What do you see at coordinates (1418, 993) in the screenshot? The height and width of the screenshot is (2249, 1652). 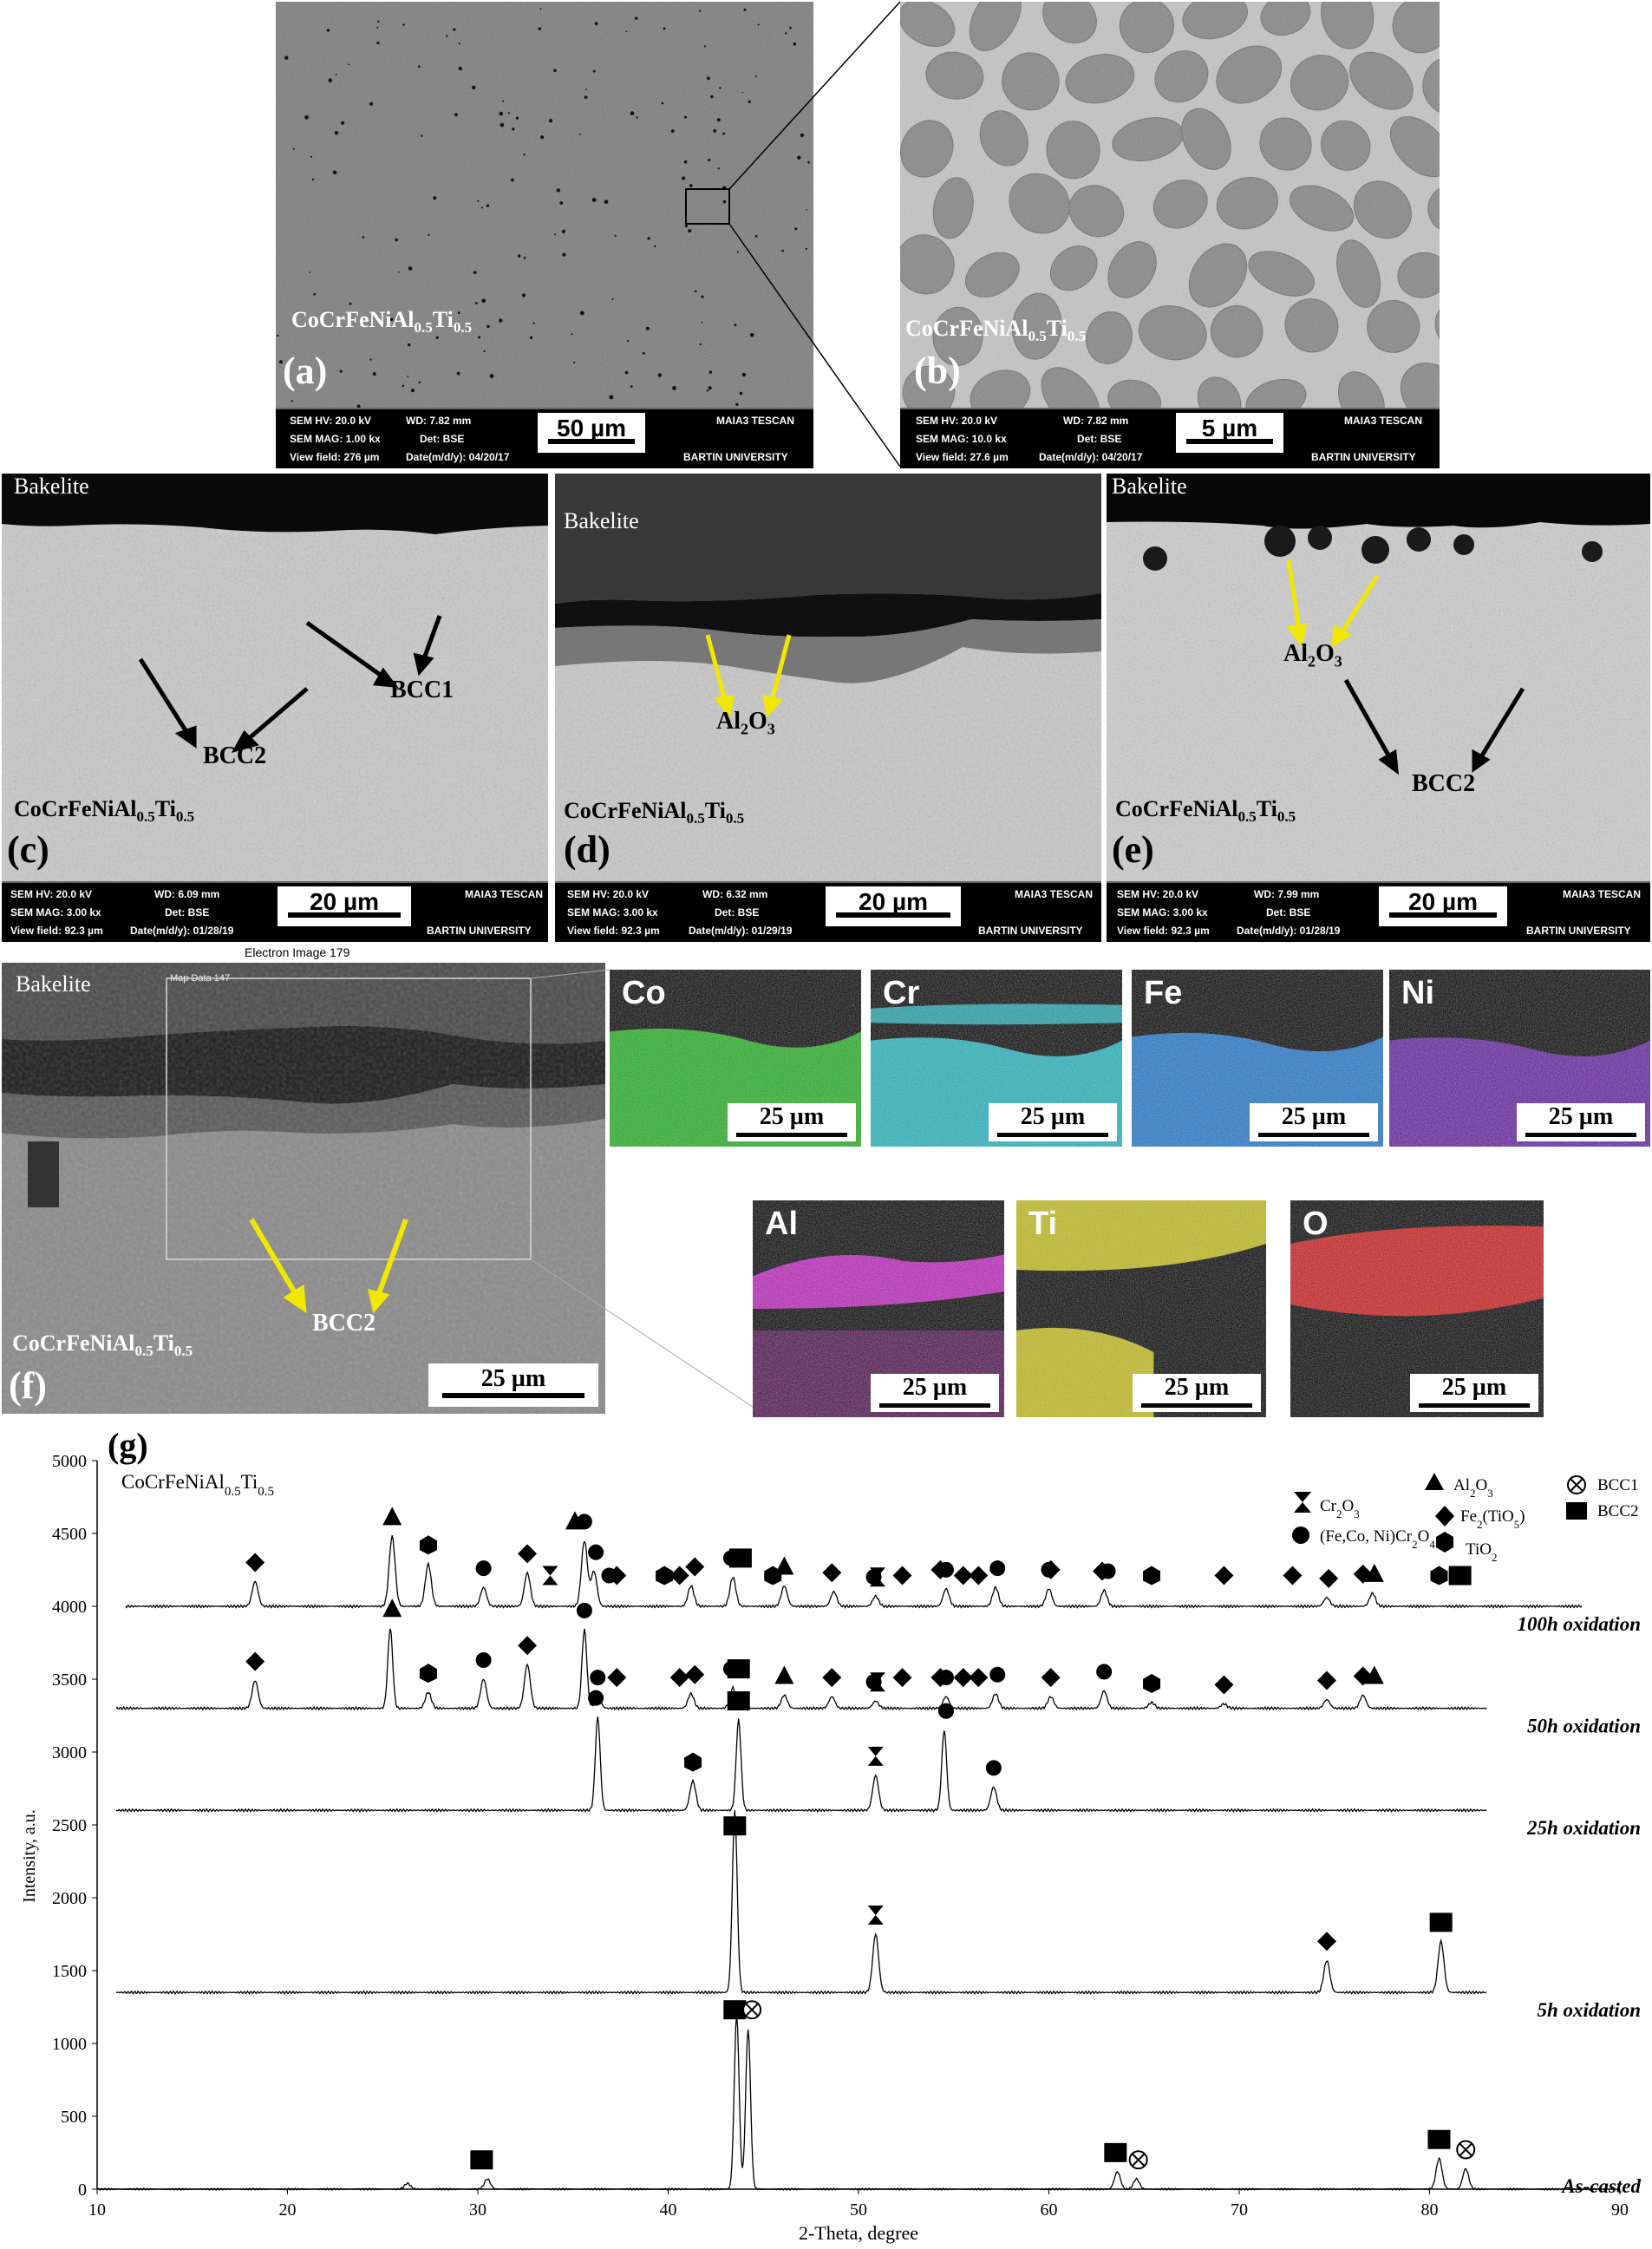 I see `eds-map-label: Ni` at bounding box center [1418, 993].